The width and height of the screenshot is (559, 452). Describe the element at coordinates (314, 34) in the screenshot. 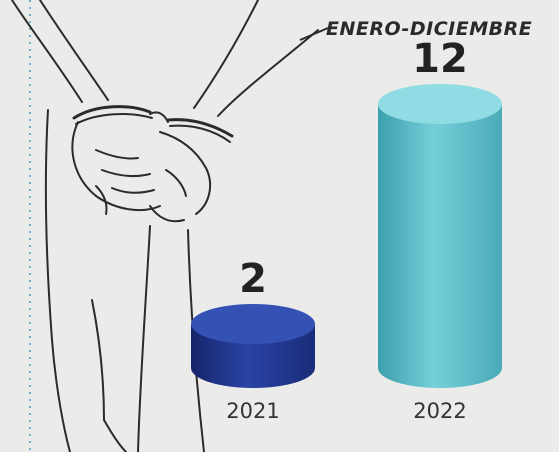

I see `period-label-underline` at that location.